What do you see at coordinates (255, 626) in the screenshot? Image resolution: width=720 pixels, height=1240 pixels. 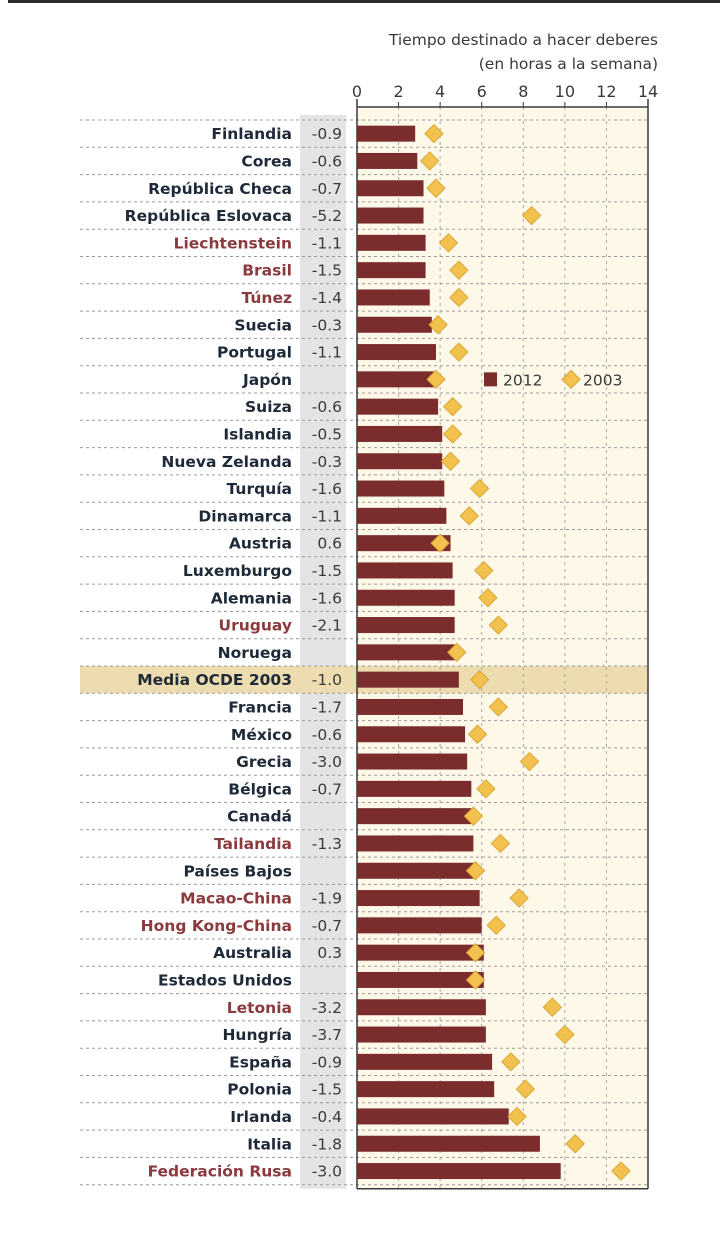 I see `country-label: Uruguay` at bounding box center [255, 626].